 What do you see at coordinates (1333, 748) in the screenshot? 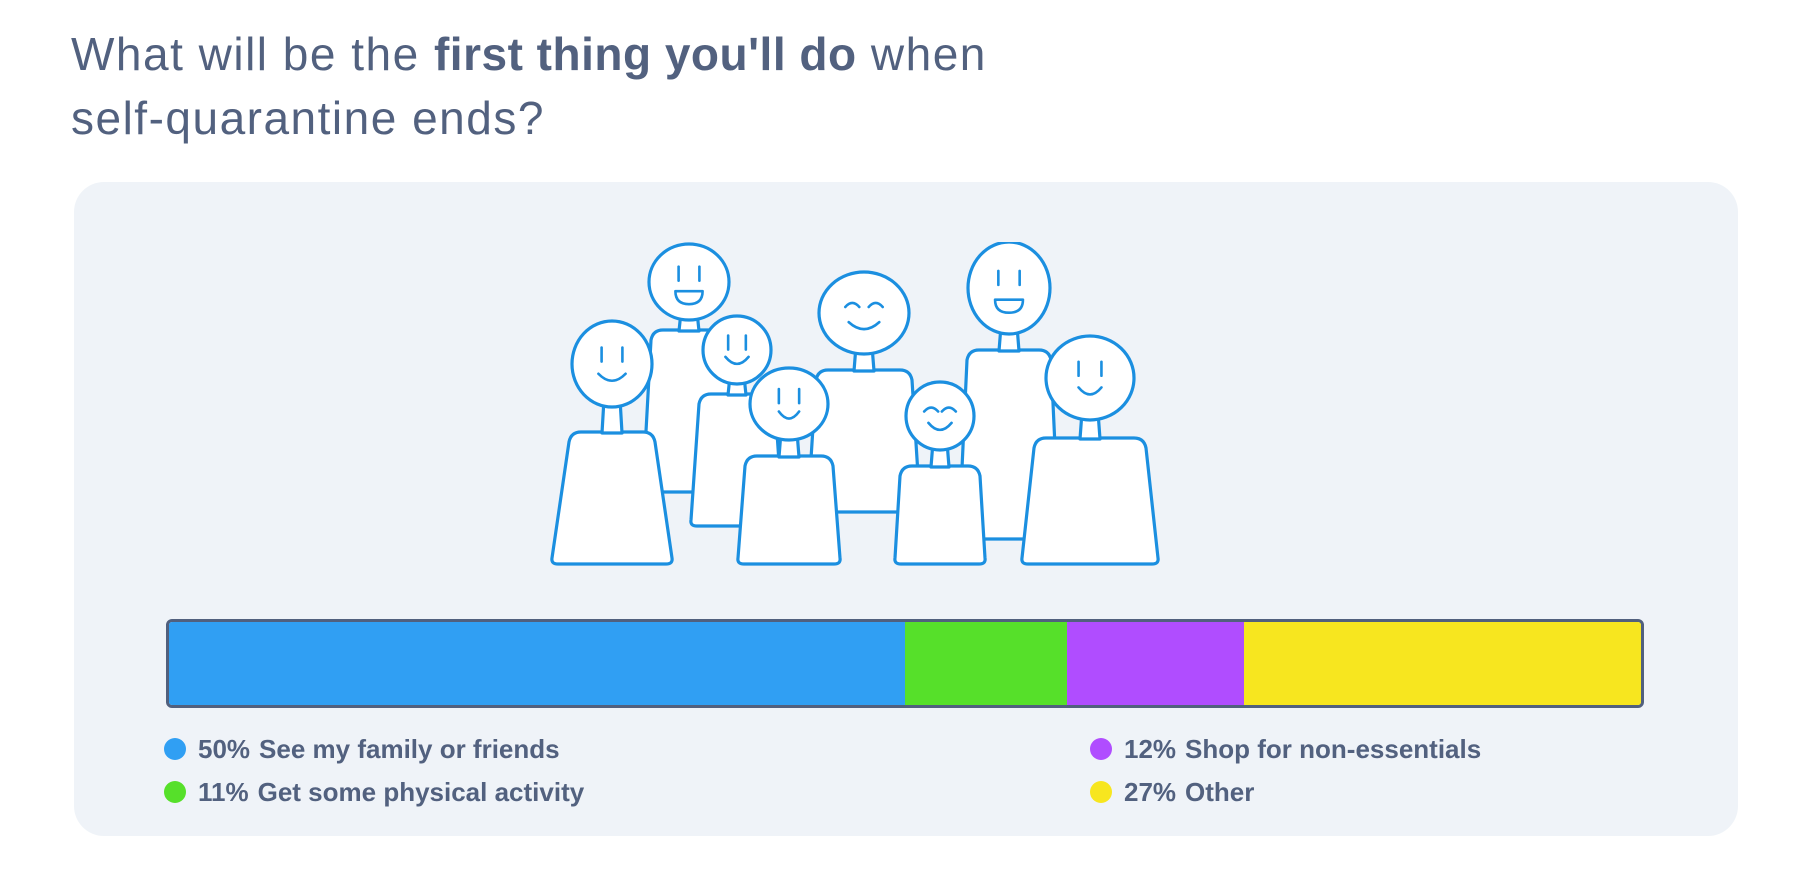
I see `legend-label: Shop for non-essentials` at bounding box center [1333, 748].